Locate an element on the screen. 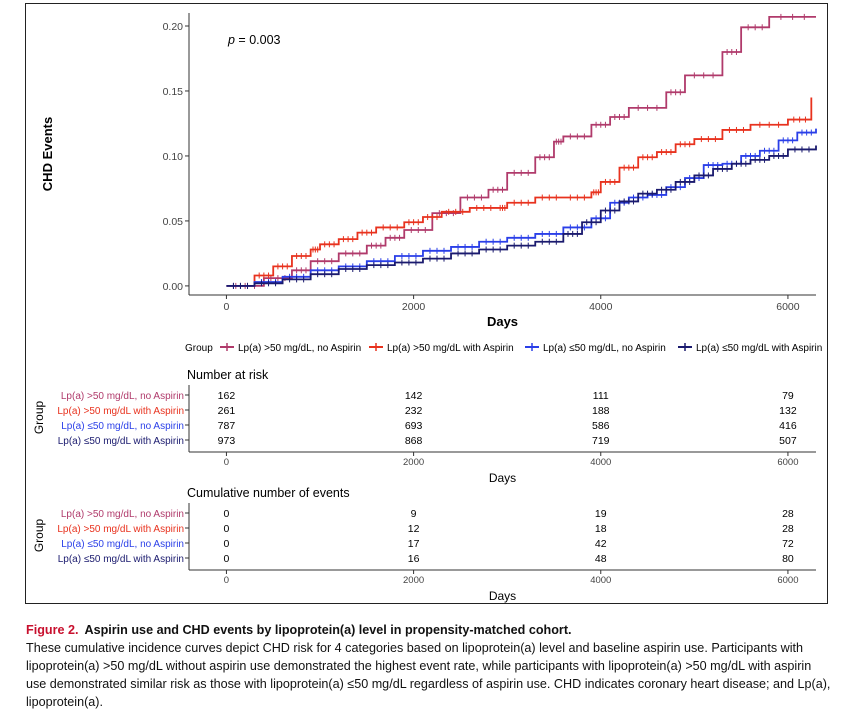 This screenshot has width=857, height=715. risk-table-group-label: Group is located at coordinates (39, 418).